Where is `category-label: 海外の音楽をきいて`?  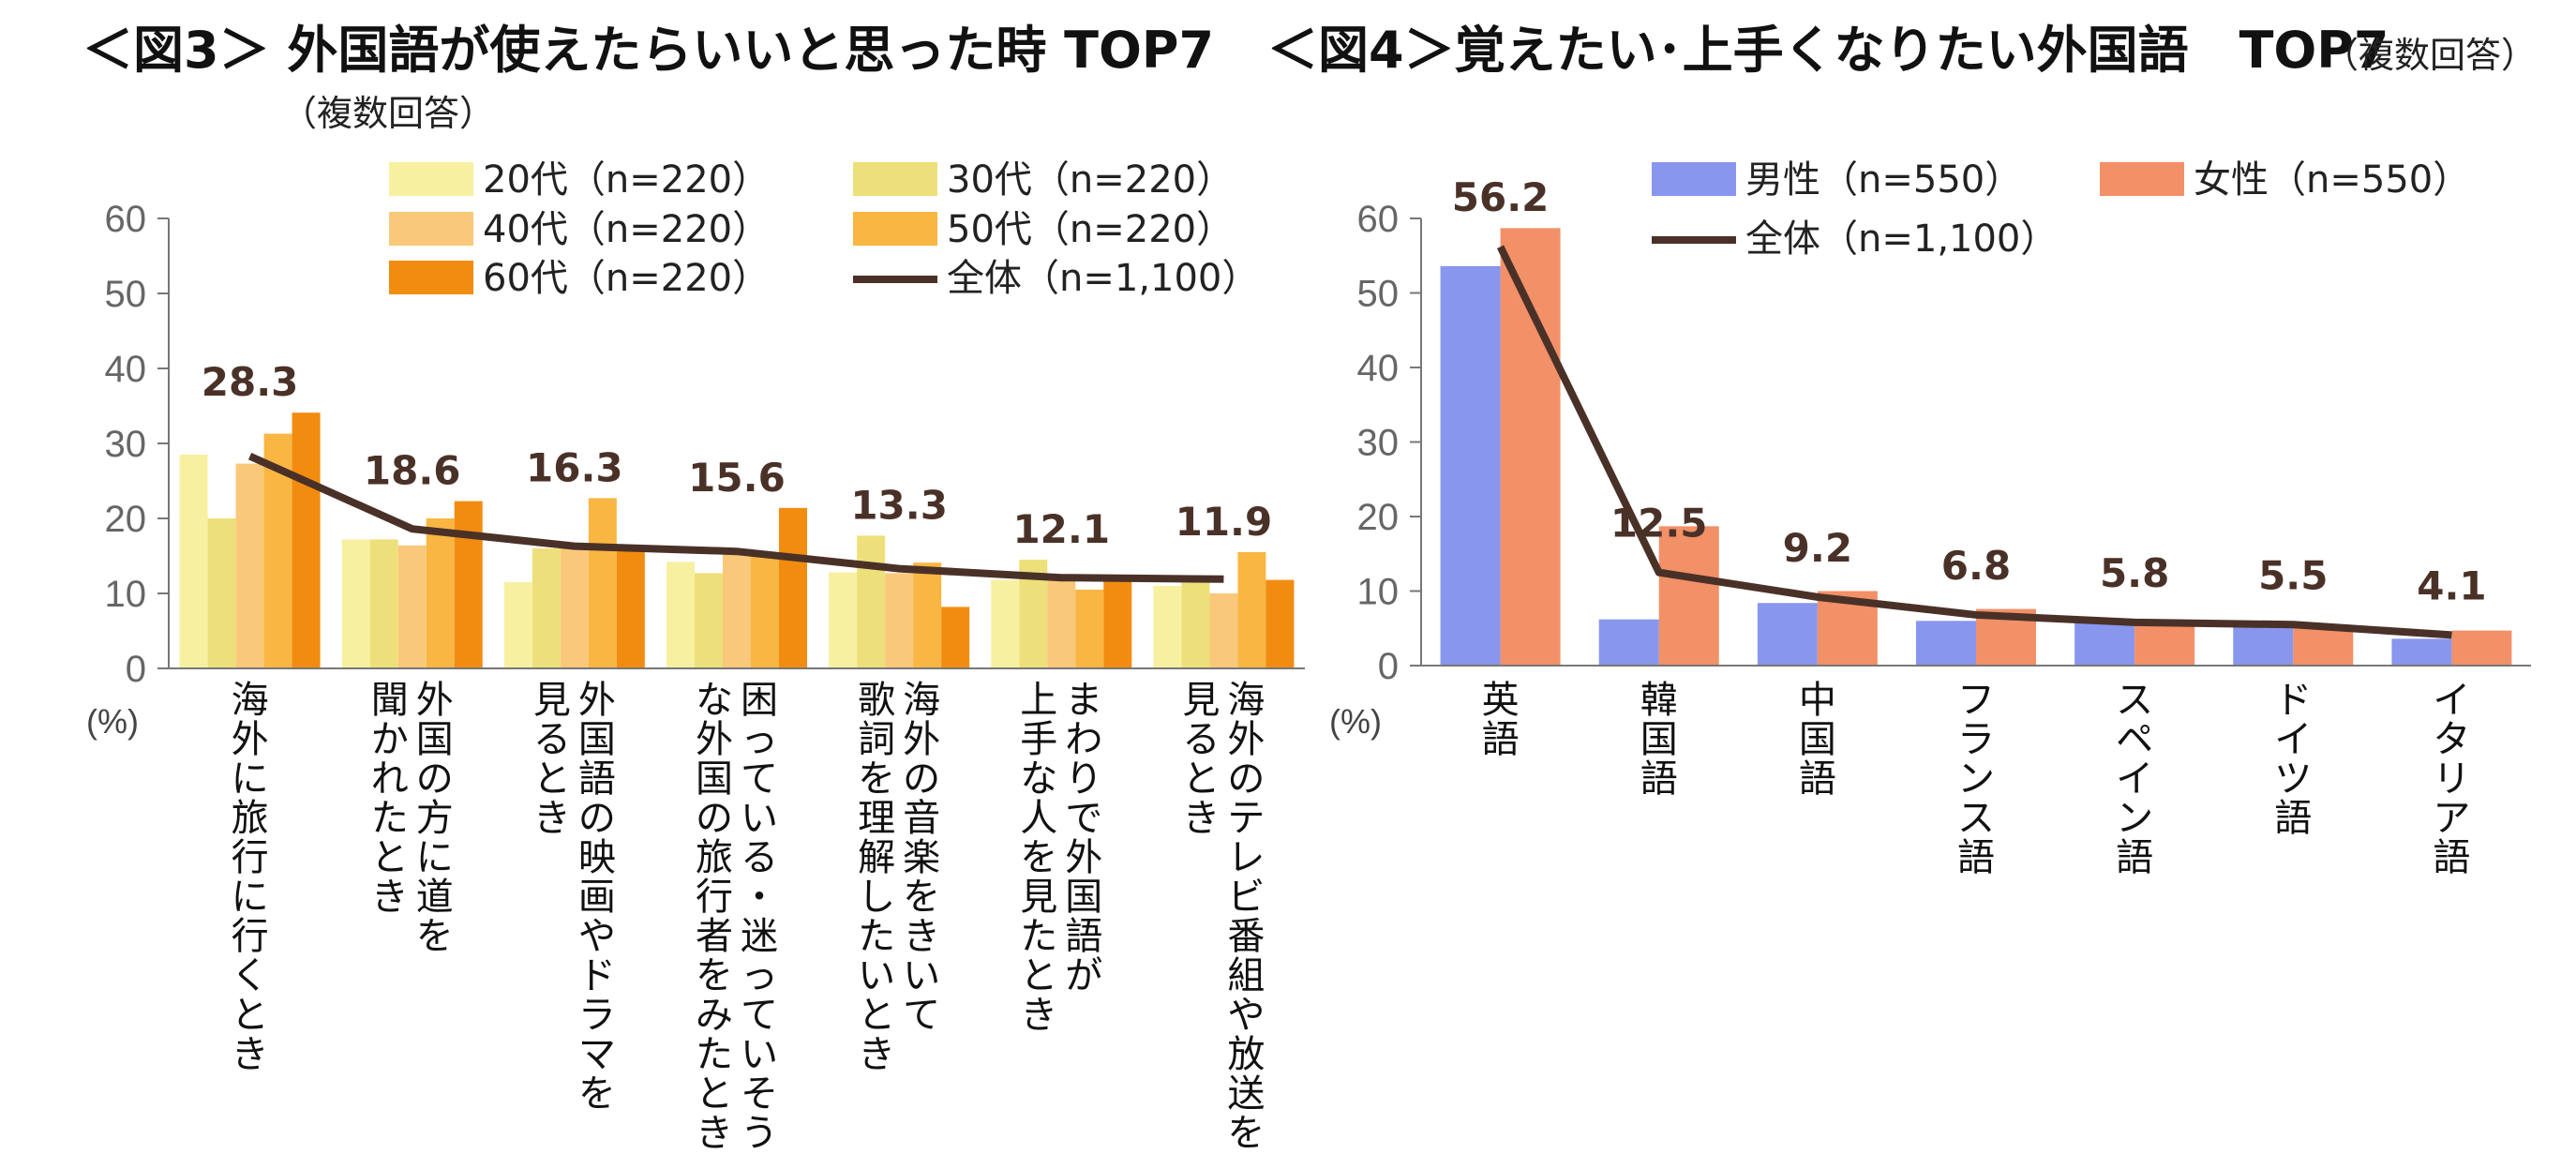 category-label: 海外の音楽をきいて is located at coordinates (922, 858).